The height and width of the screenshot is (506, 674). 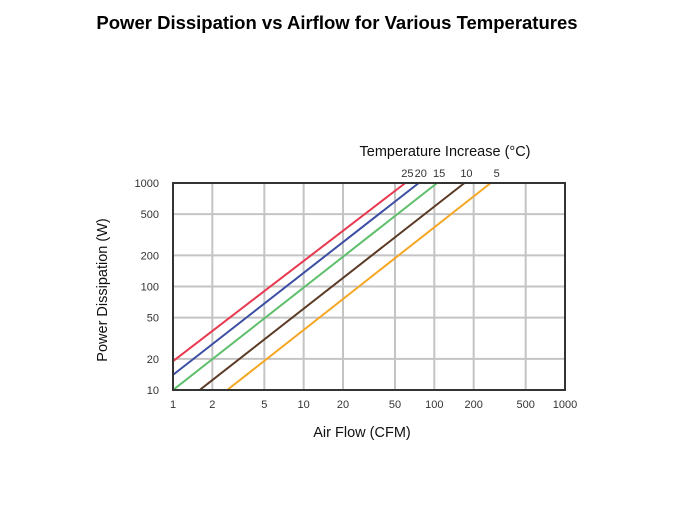 I want to click on series-label-20: 20, so click(x=421, y=174).